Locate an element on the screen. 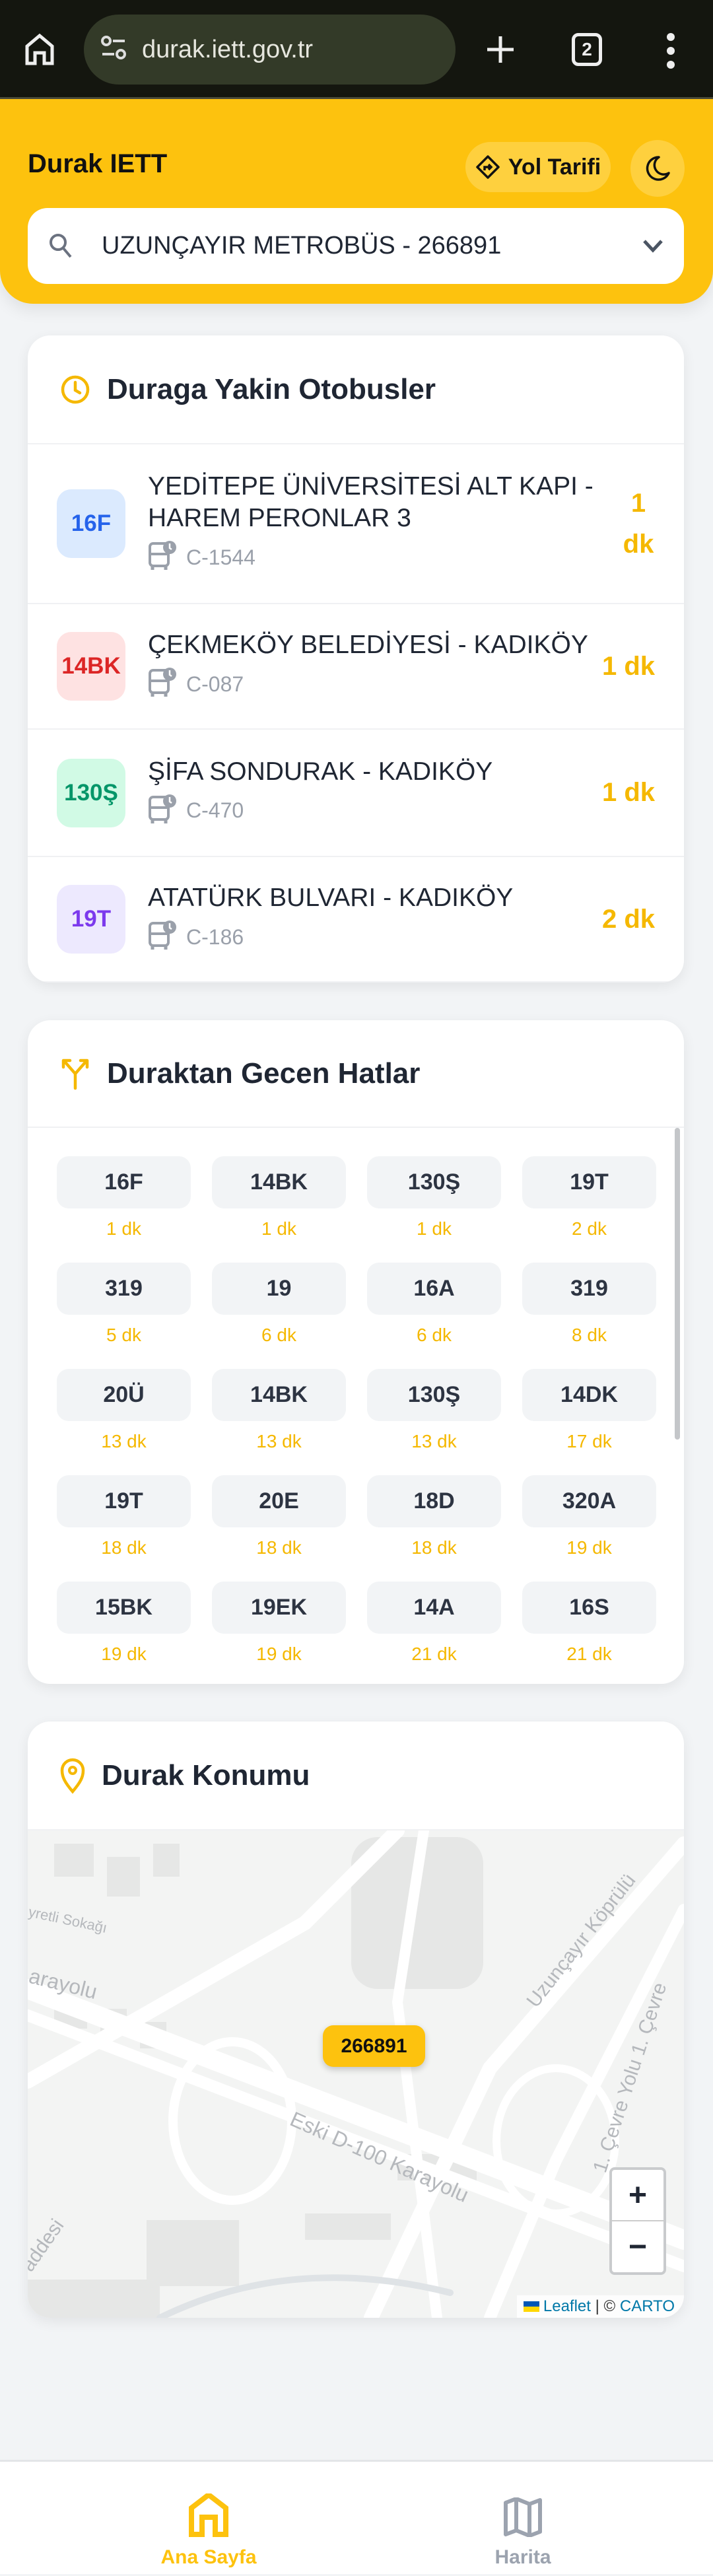 This screenshot has width=713, height=2576. tabs-icon: 2 is located at coordinates (587, 50).